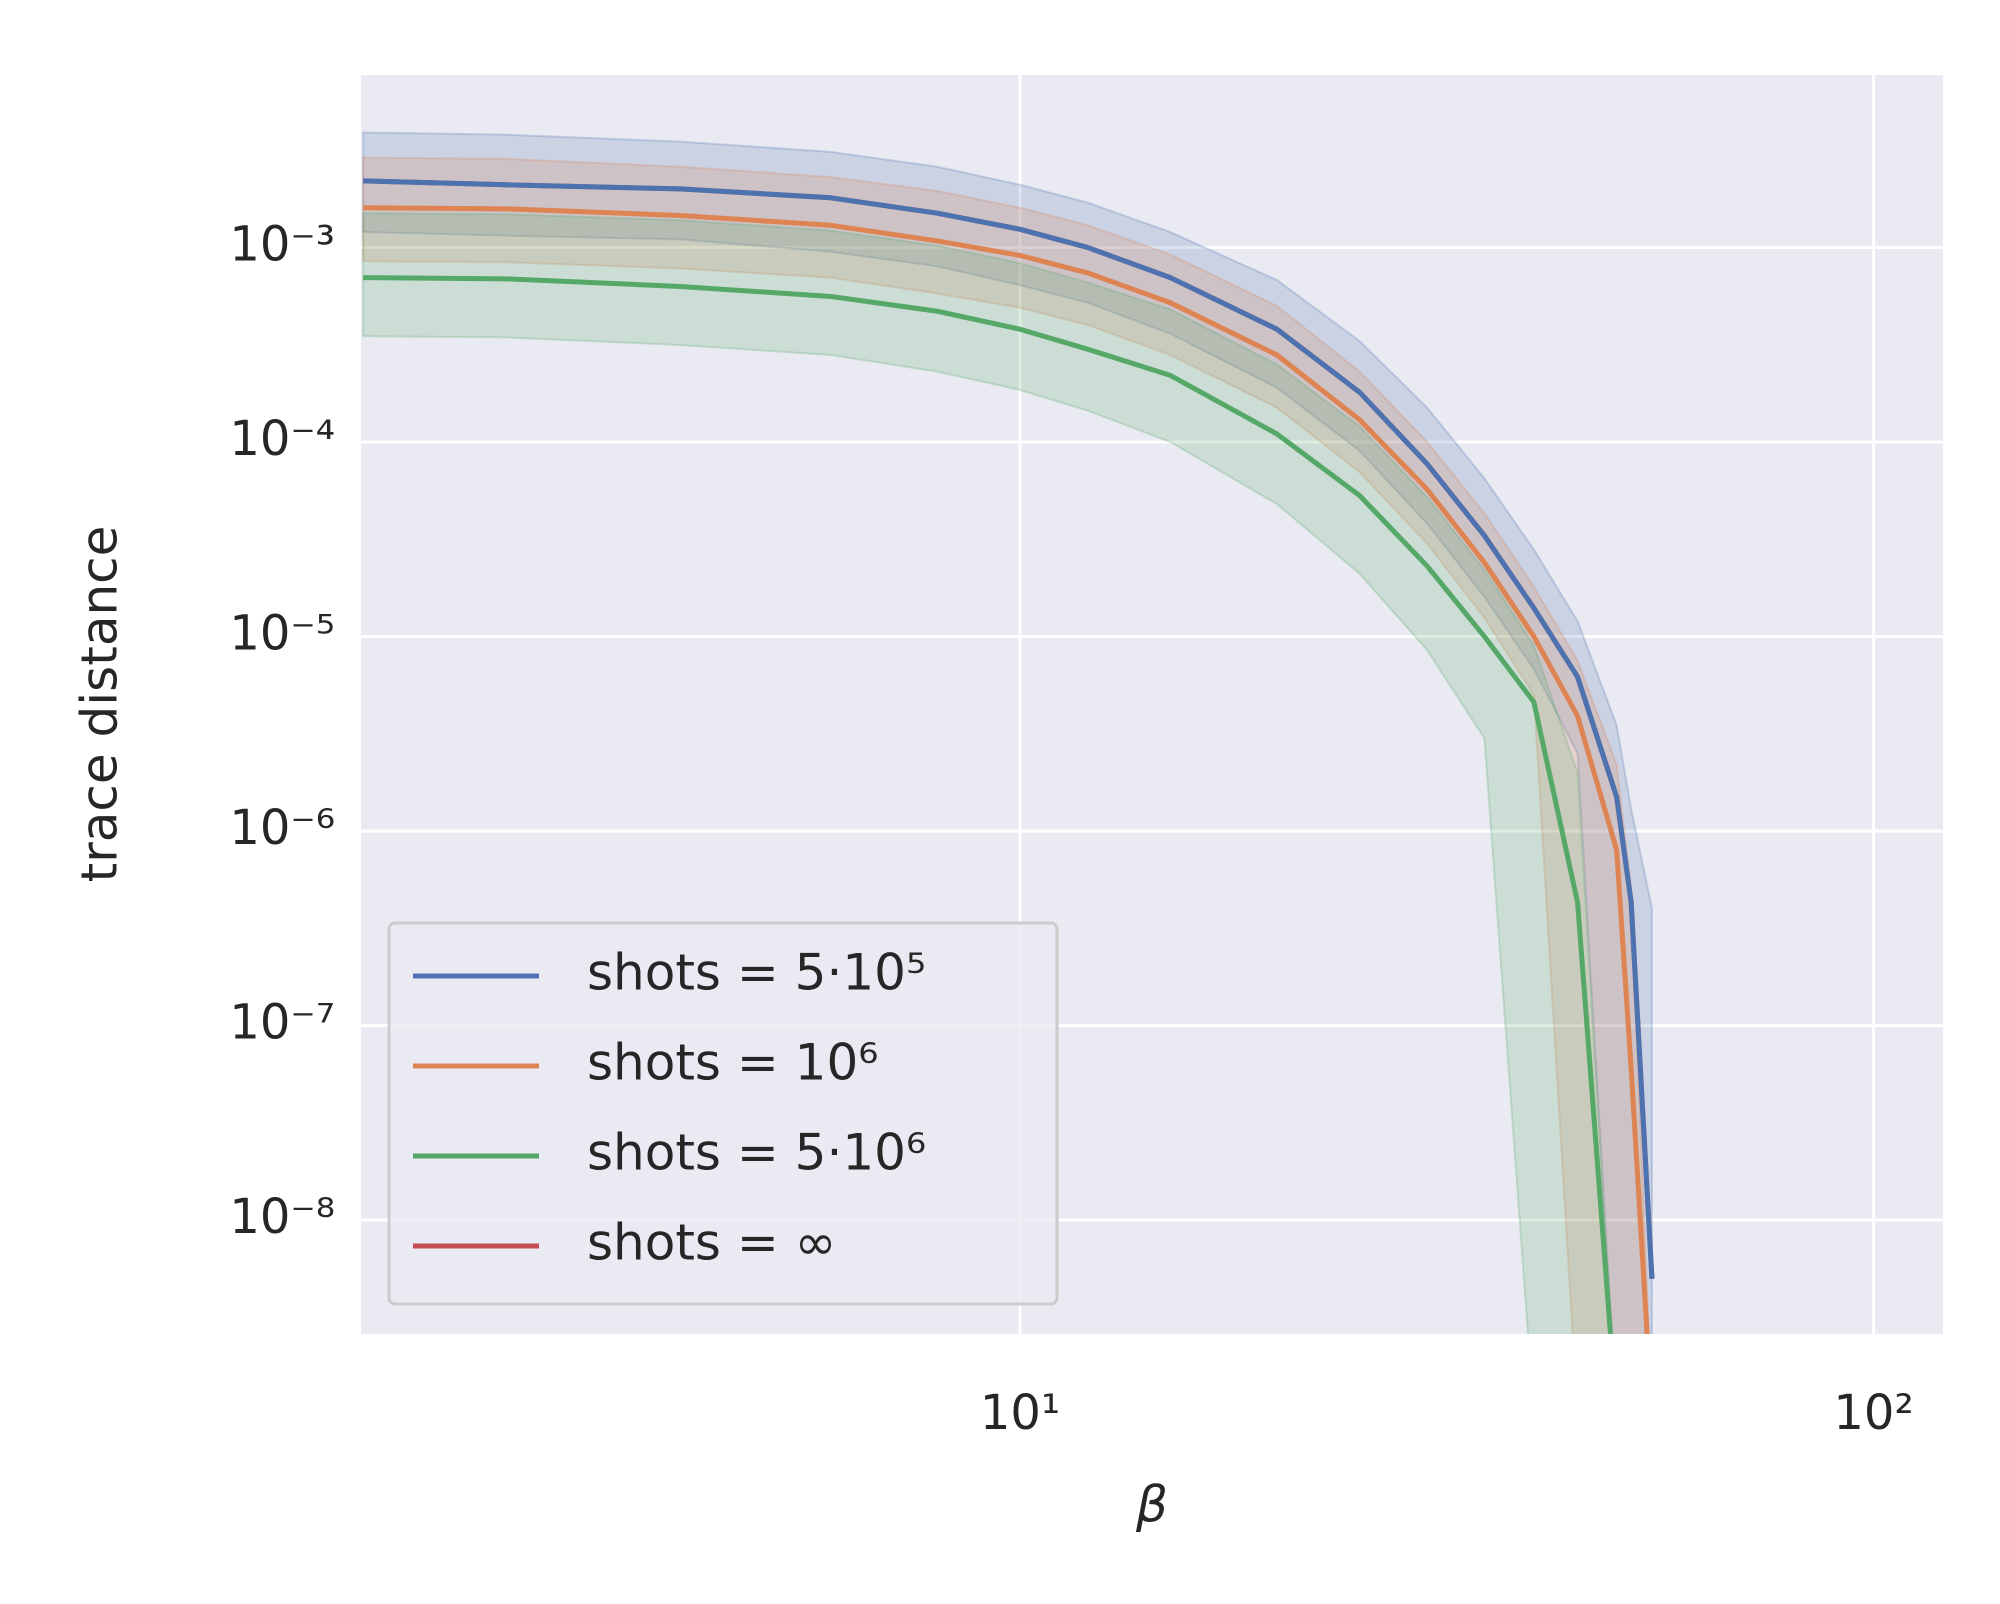 Image resolution: width=2000 pixels, height=1604 pixels. I want to click on legend-box, so click(723, 1113).